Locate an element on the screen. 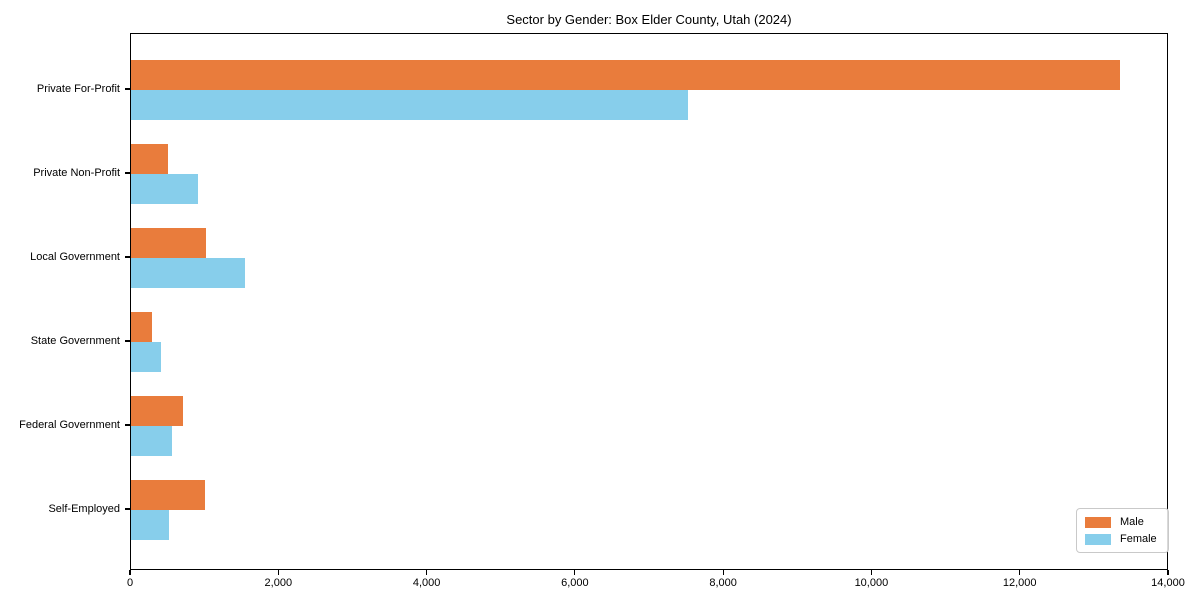 This screenshot has width=1200, height=600. legend-item-female: Female is located at coordinates (1121, 539).